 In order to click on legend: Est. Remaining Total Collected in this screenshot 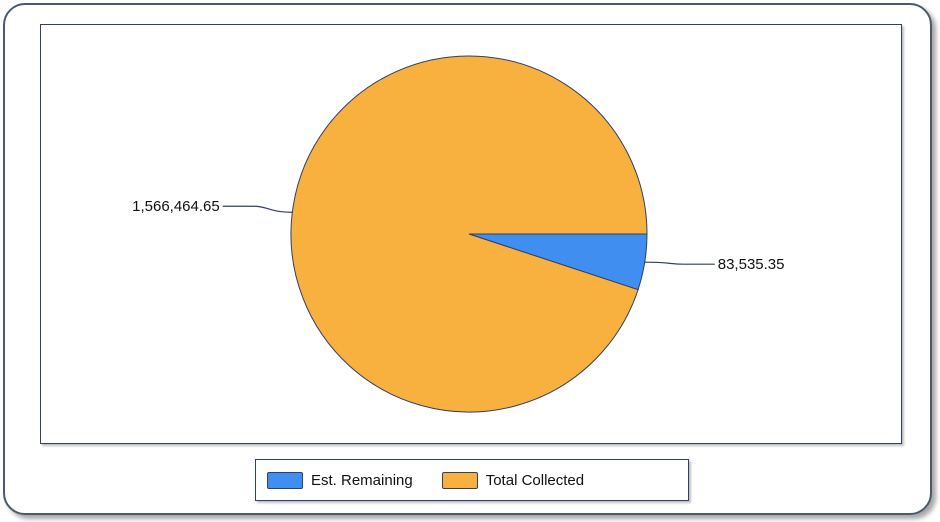, I will do `click(472, 480)`.